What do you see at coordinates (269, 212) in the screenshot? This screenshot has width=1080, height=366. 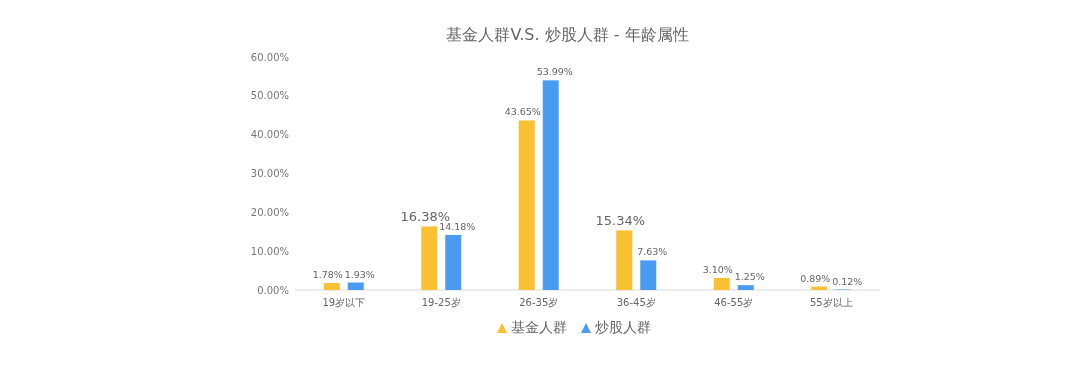 I see `y-tick-label: 20.00%` at bounding box center [269, 212].